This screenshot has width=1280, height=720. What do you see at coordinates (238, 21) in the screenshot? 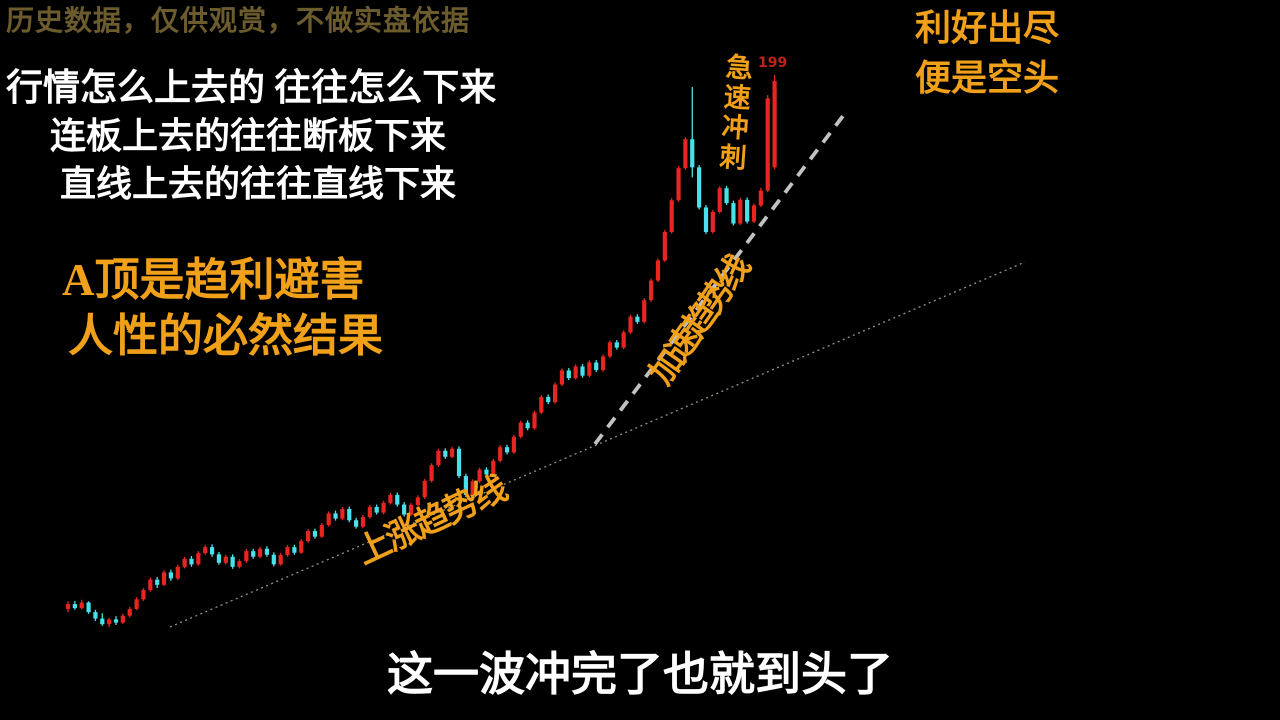
I see `disclaimer-text: 历史数据，仅供观赏，不做实盘依据` at bounding box center [238, 21].